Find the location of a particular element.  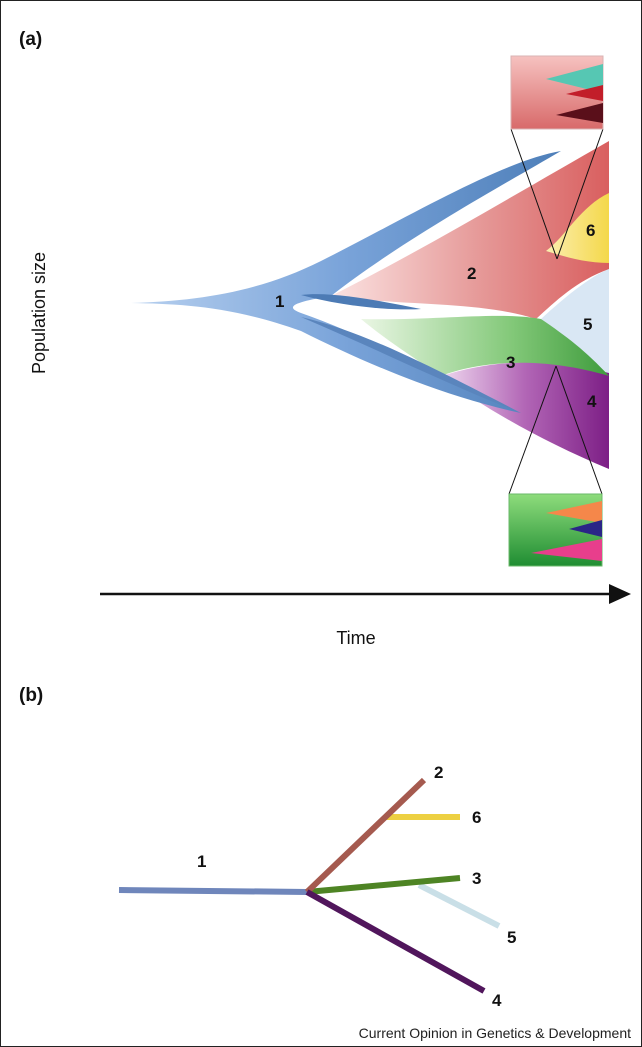

clone-1-label: 1 is located at coordinates (279, 301).